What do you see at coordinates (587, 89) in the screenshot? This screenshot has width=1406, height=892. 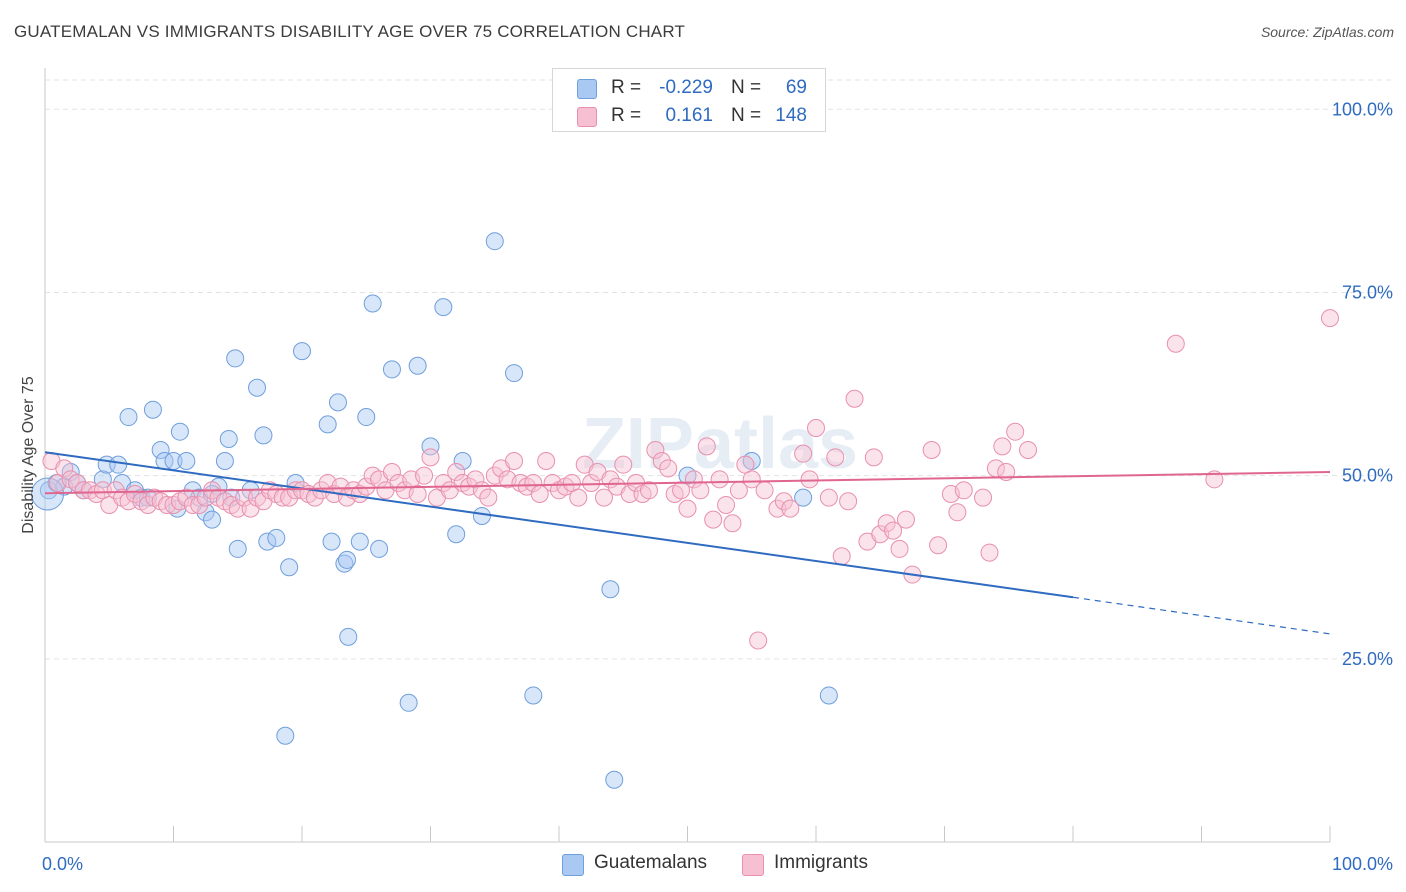 I see `legend-swatch-guatemalans` at bounding box center [587, 89].